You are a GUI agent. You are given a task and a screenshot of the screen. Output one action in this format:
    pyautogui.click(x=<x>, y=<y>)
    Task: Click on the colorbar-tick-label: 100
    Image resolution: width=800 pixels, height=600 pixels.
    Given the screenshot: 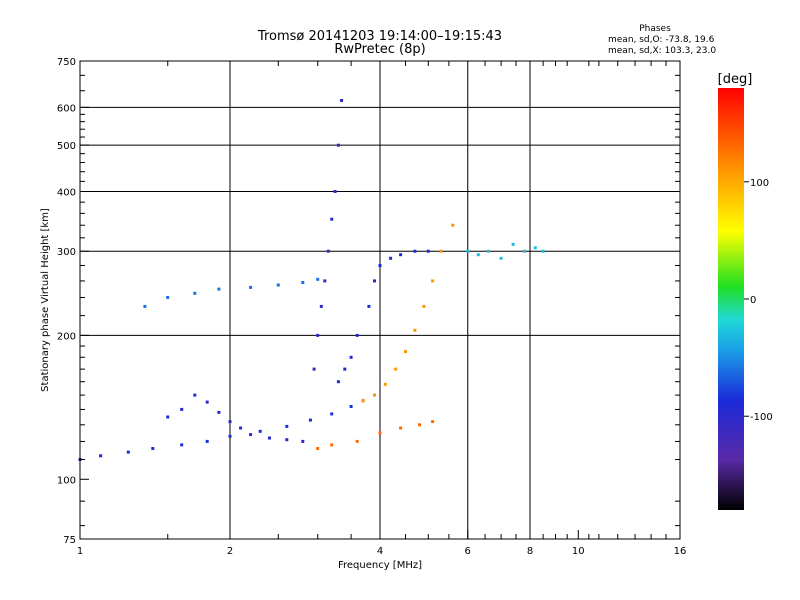 What is the action you would take?
    pyautogui.click(x=759, y=183)
    